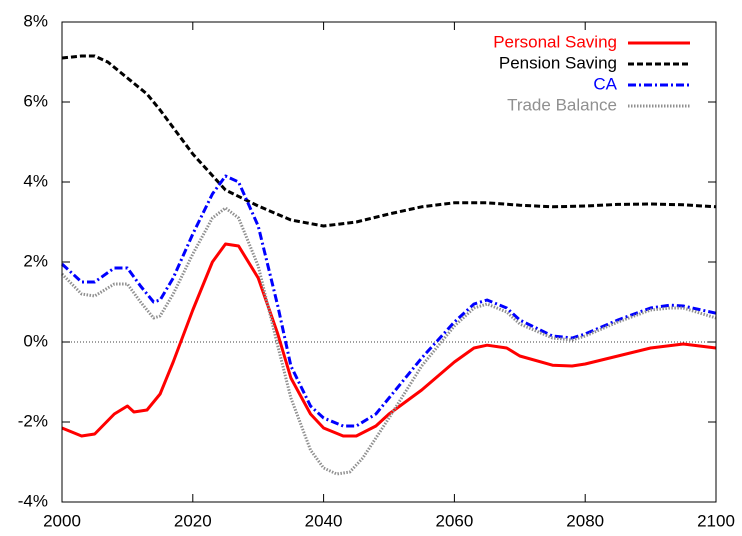 This screenshot has height=536, width=742. Describe the element at coordinates (33, 420) in the screenshot. I see `y-tick-label: -2%` at that location.